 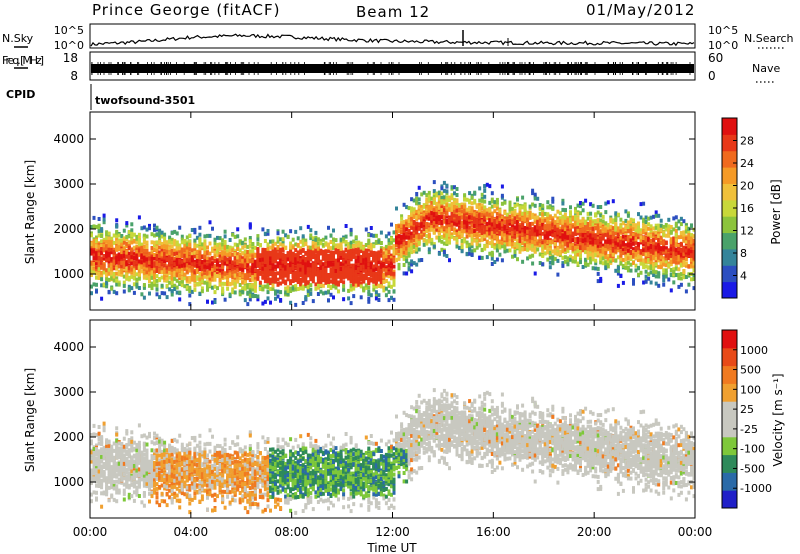 What do you see at coordinates (186, 10) in the screenshot?
I see `station-title: Prince George (fitACF)` at bounding box center [186, 10].